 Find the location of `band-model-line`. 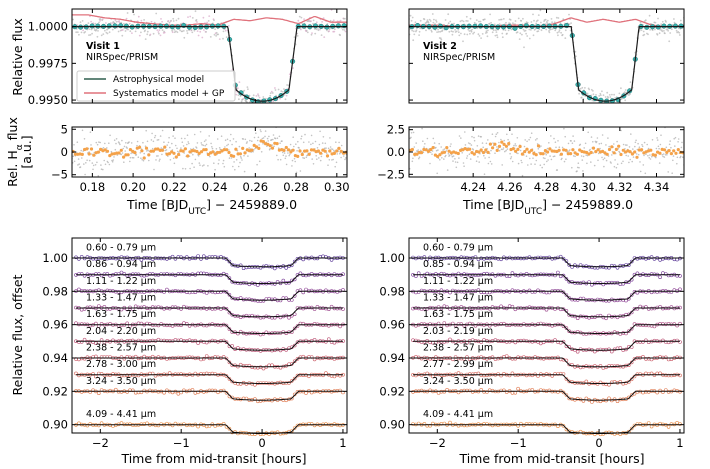

band-model-line is located at coordinates (209, 429).